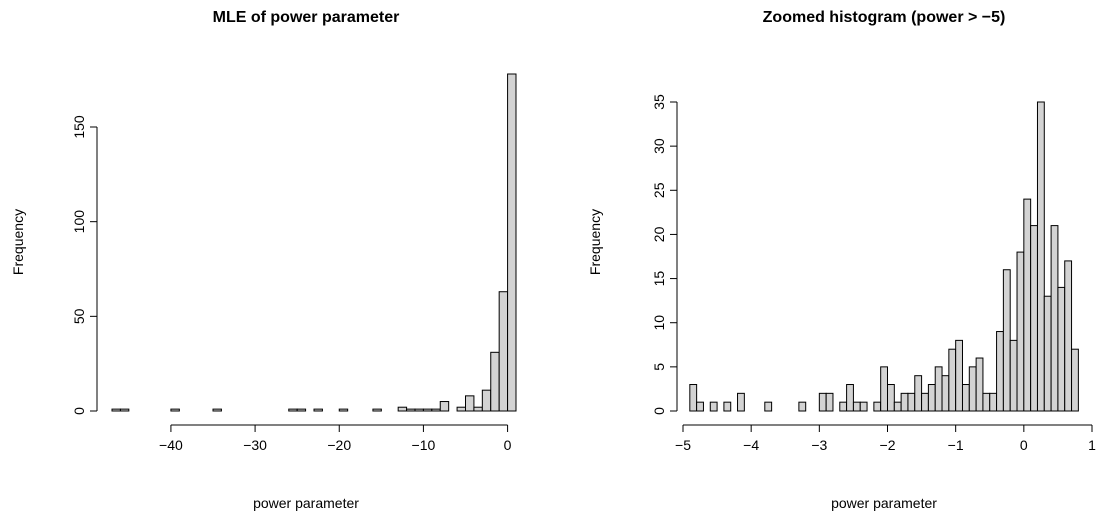 Image resolution: width=1096 pixels, height=524 pixels. What do you see at coordinates (956, 445) in the screenshot?
I see `x-tick-label: −1` at bounding box center [956, 445].